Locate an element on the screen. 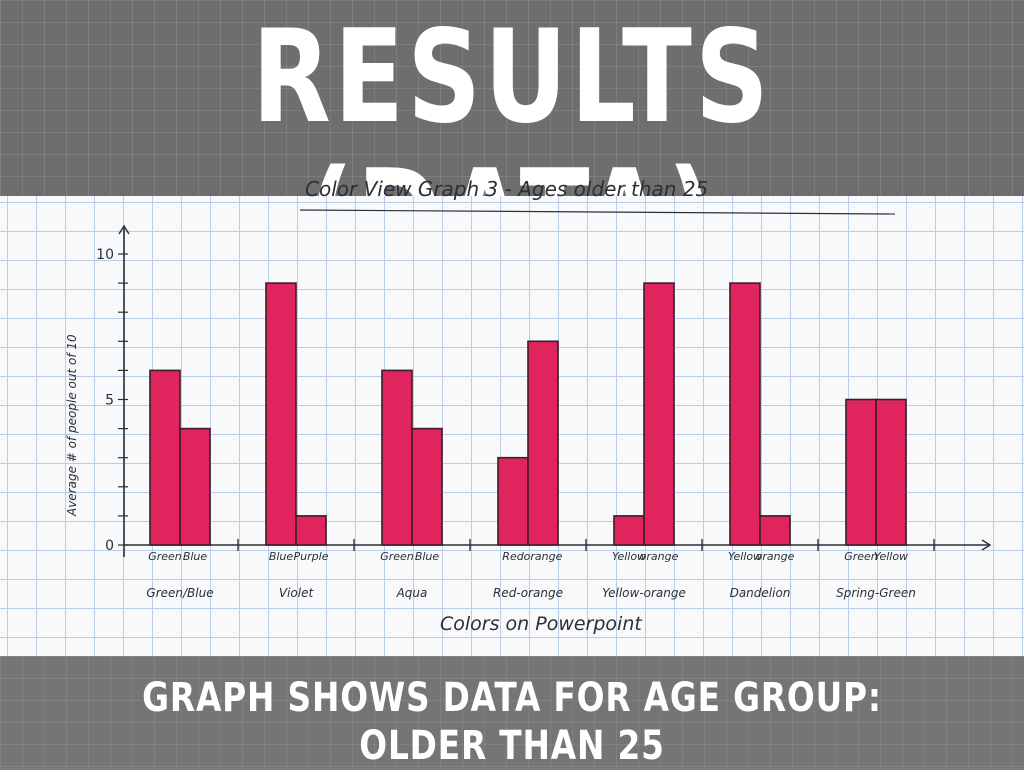  group-label: Spring-Green is located at coordinates (876, 593).